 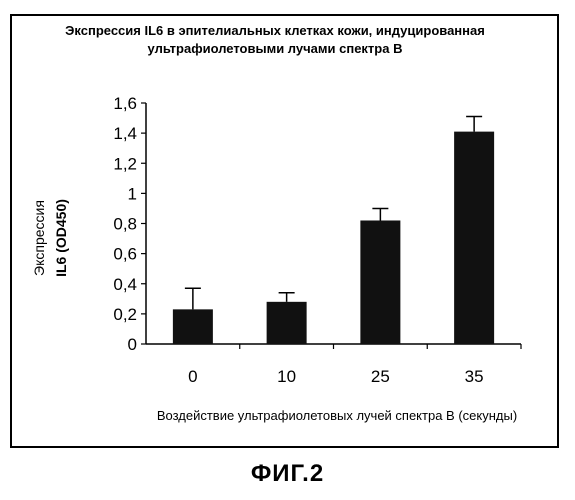 What do you see at coordinates (125, 314) in the screenshot?
I see `y-tick-label: 0,2` at bounding box center [125, 314].